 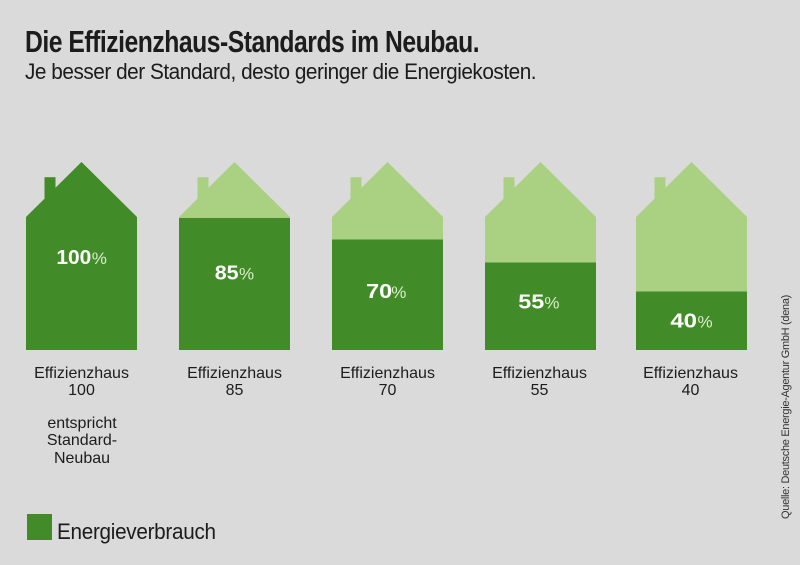 I want to click on svg-text: 85, so click(x=227, y=273).